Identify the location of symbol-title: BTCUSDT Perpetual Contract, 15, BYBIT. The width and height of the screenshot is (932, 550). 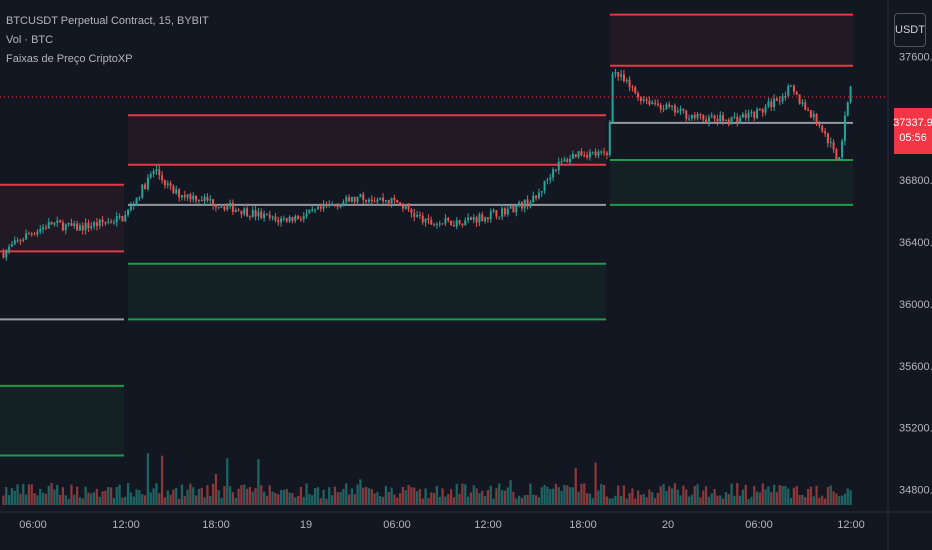
(107, 21).